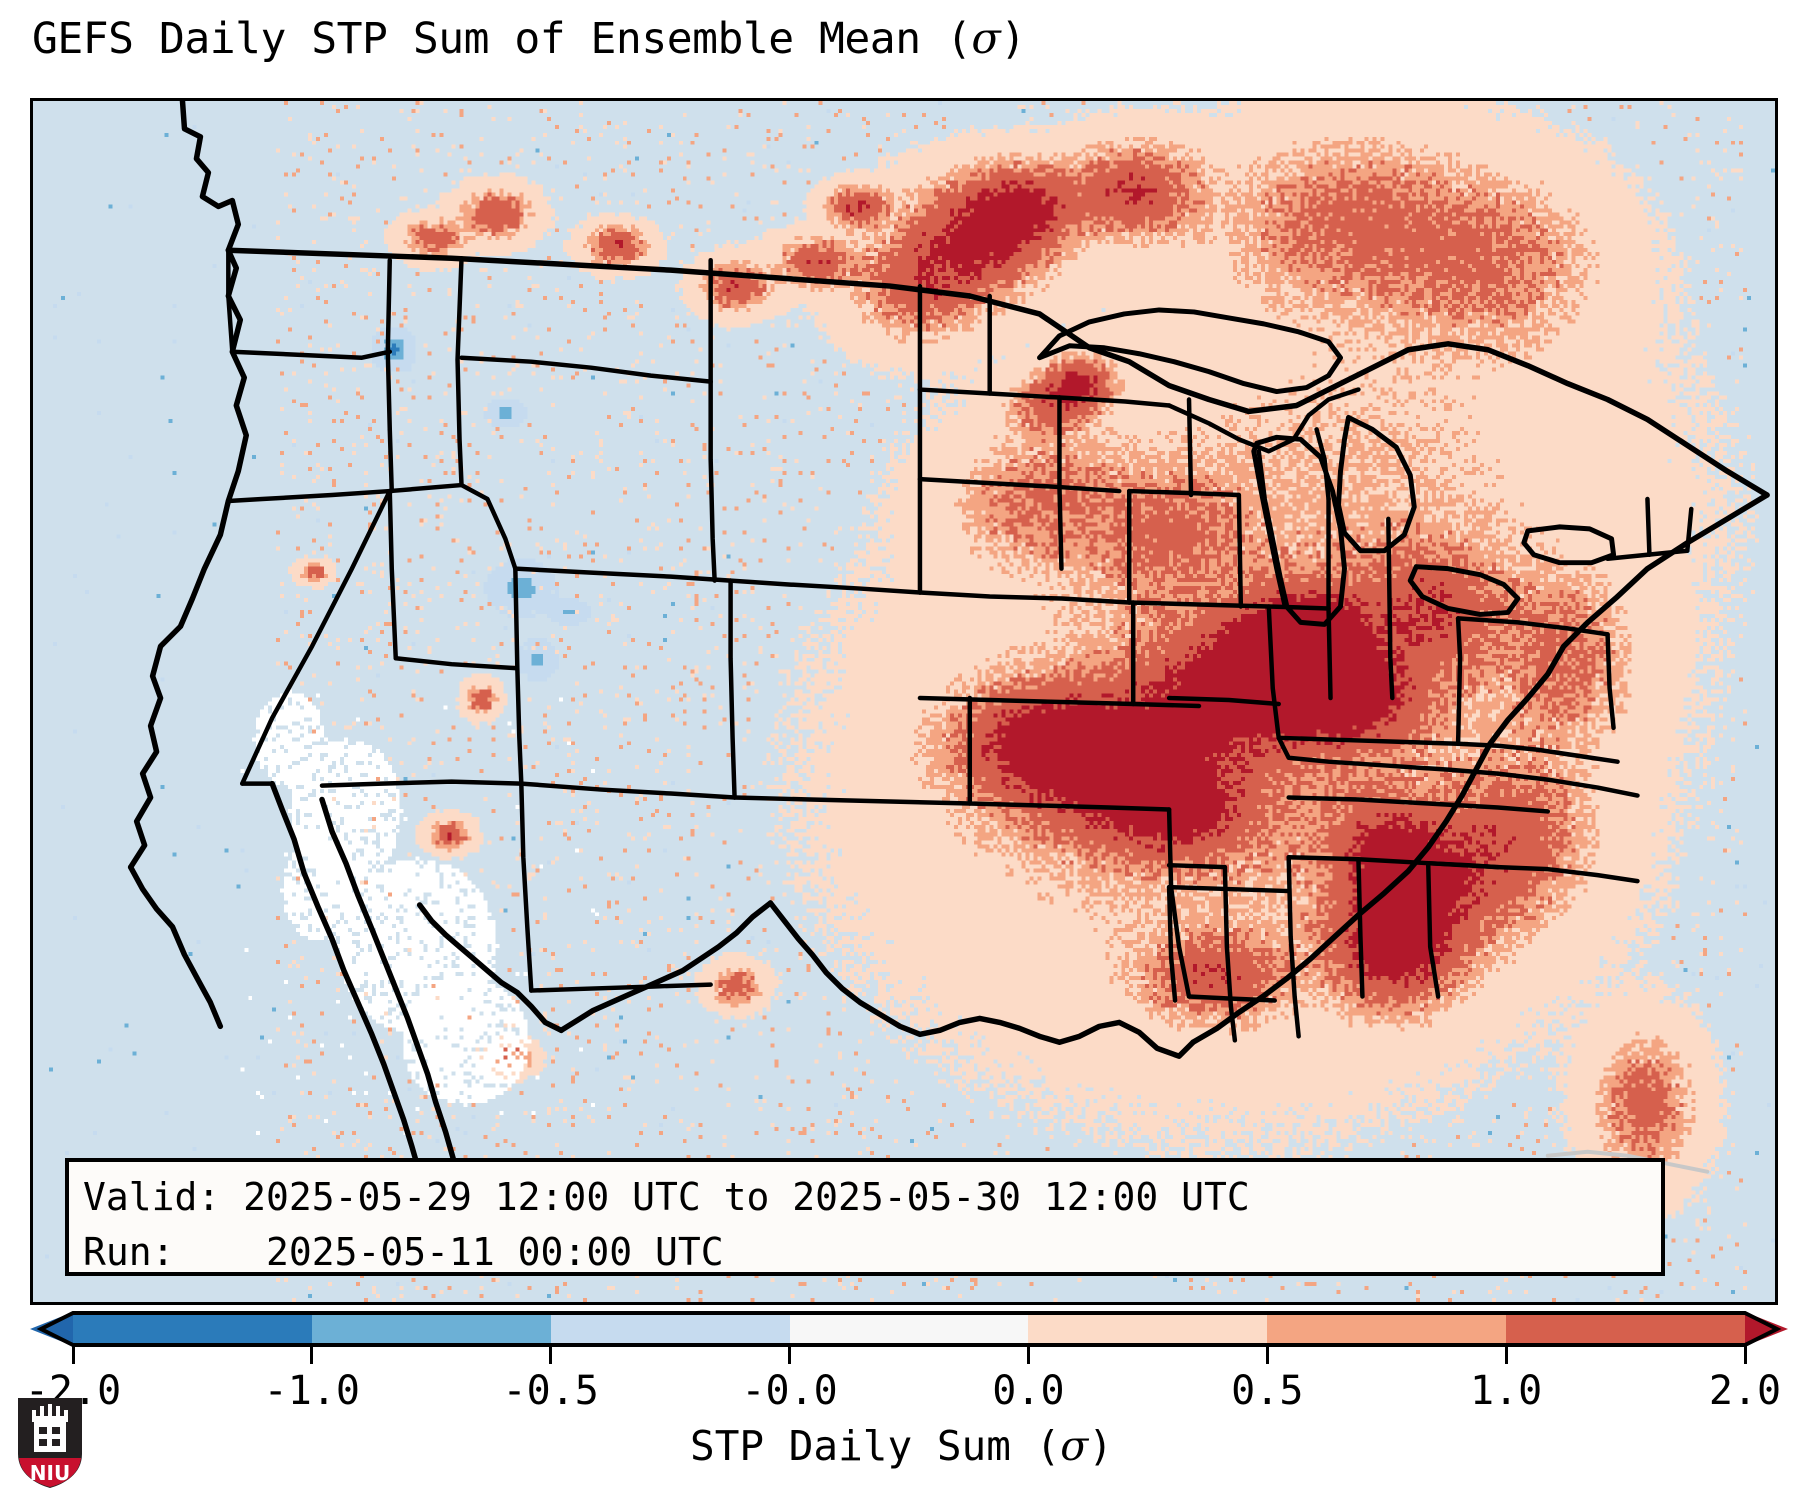 The image size is (1803, 1506). Describe the element at coordinates (986, 39) in the screenshot. I see `sigma-symbol: σ` at that location.